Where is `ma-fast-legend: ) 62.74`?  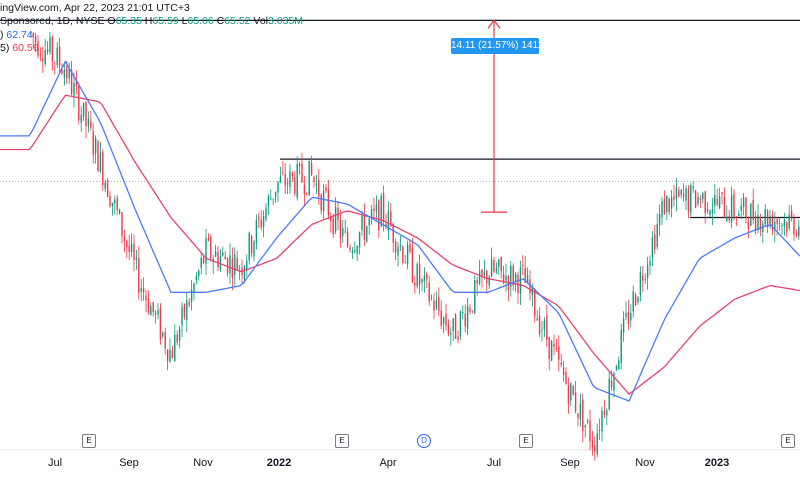
ma-fast-legend: ) 62.74 is located at coordinates (19, 35).